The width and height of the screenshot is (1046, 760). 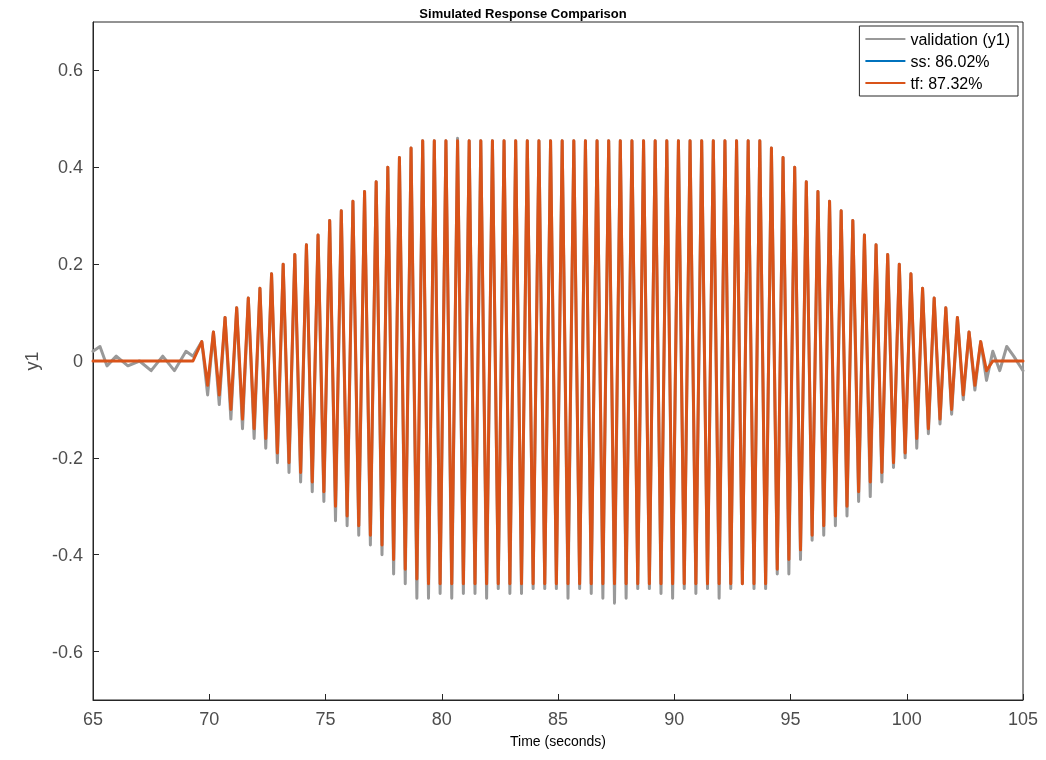 What do you see at coordinates (558, 741) in the screenshot?
I see `x-axis-title: Time (seconds)` at bounding box center [558, 741].